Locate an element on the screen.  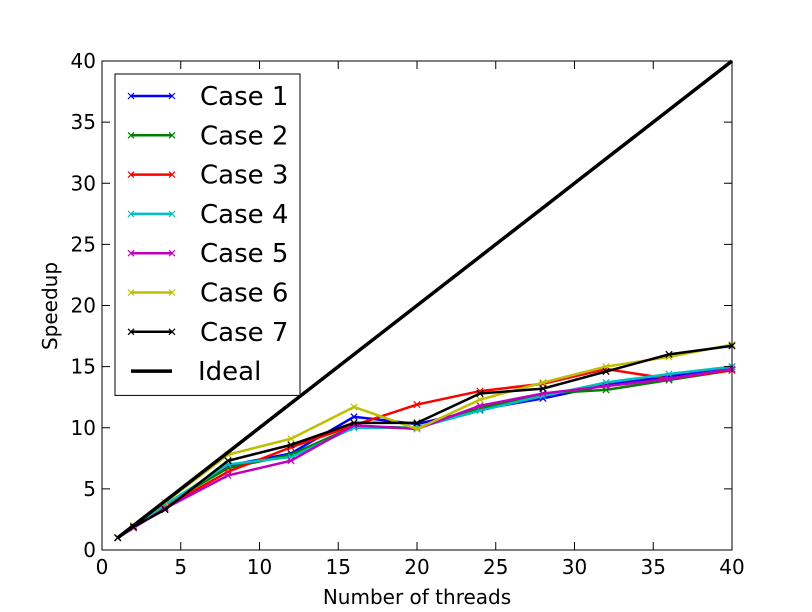
x-tick-label: 0 is located at coordinates (102, 567).